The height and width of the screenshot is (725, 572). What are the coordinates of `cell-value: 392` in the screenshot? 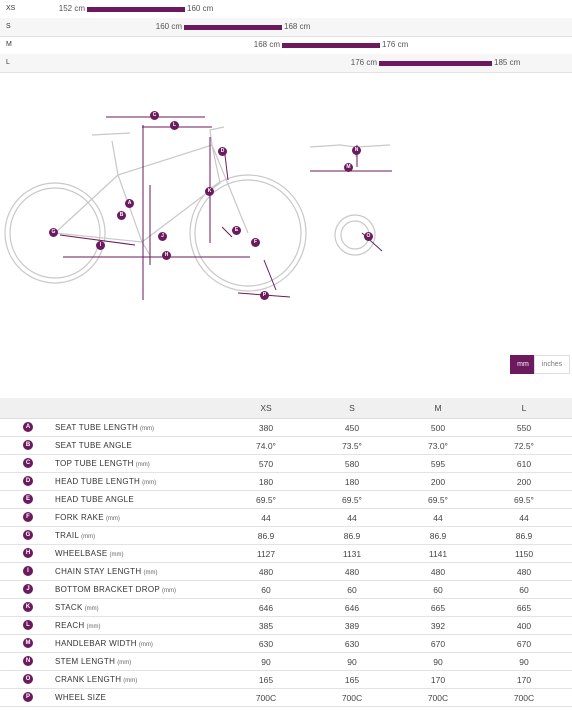 It's located at (438, 626).